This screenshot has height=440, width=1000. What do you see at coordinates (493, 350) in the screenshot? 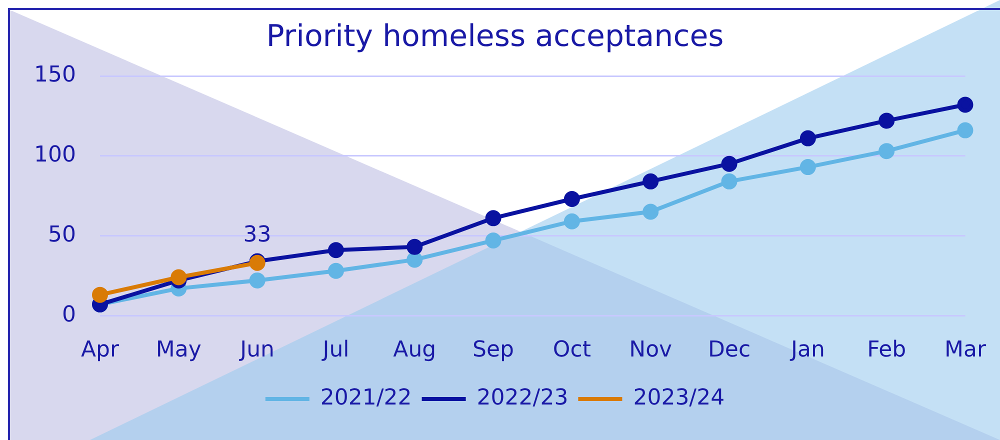
I see `x-tick-label: Sep` at bounding box center [493, 350].